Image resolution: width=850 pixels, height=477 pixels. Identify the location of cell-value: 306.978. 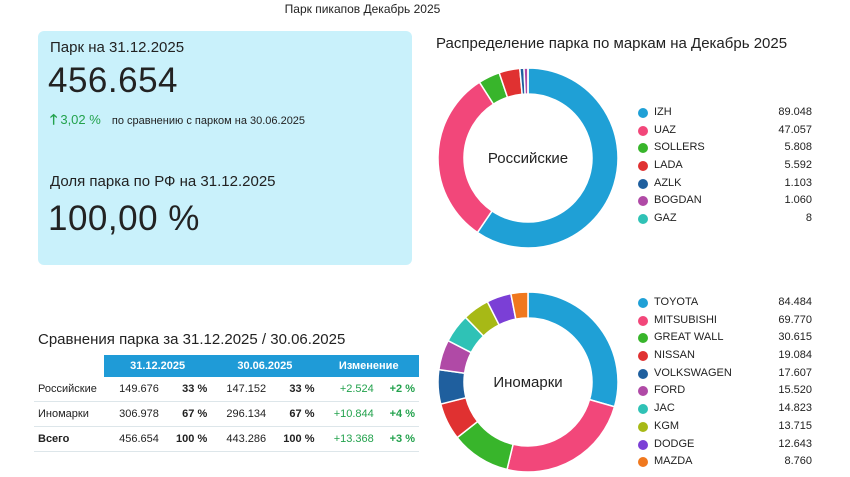
(133, 414).